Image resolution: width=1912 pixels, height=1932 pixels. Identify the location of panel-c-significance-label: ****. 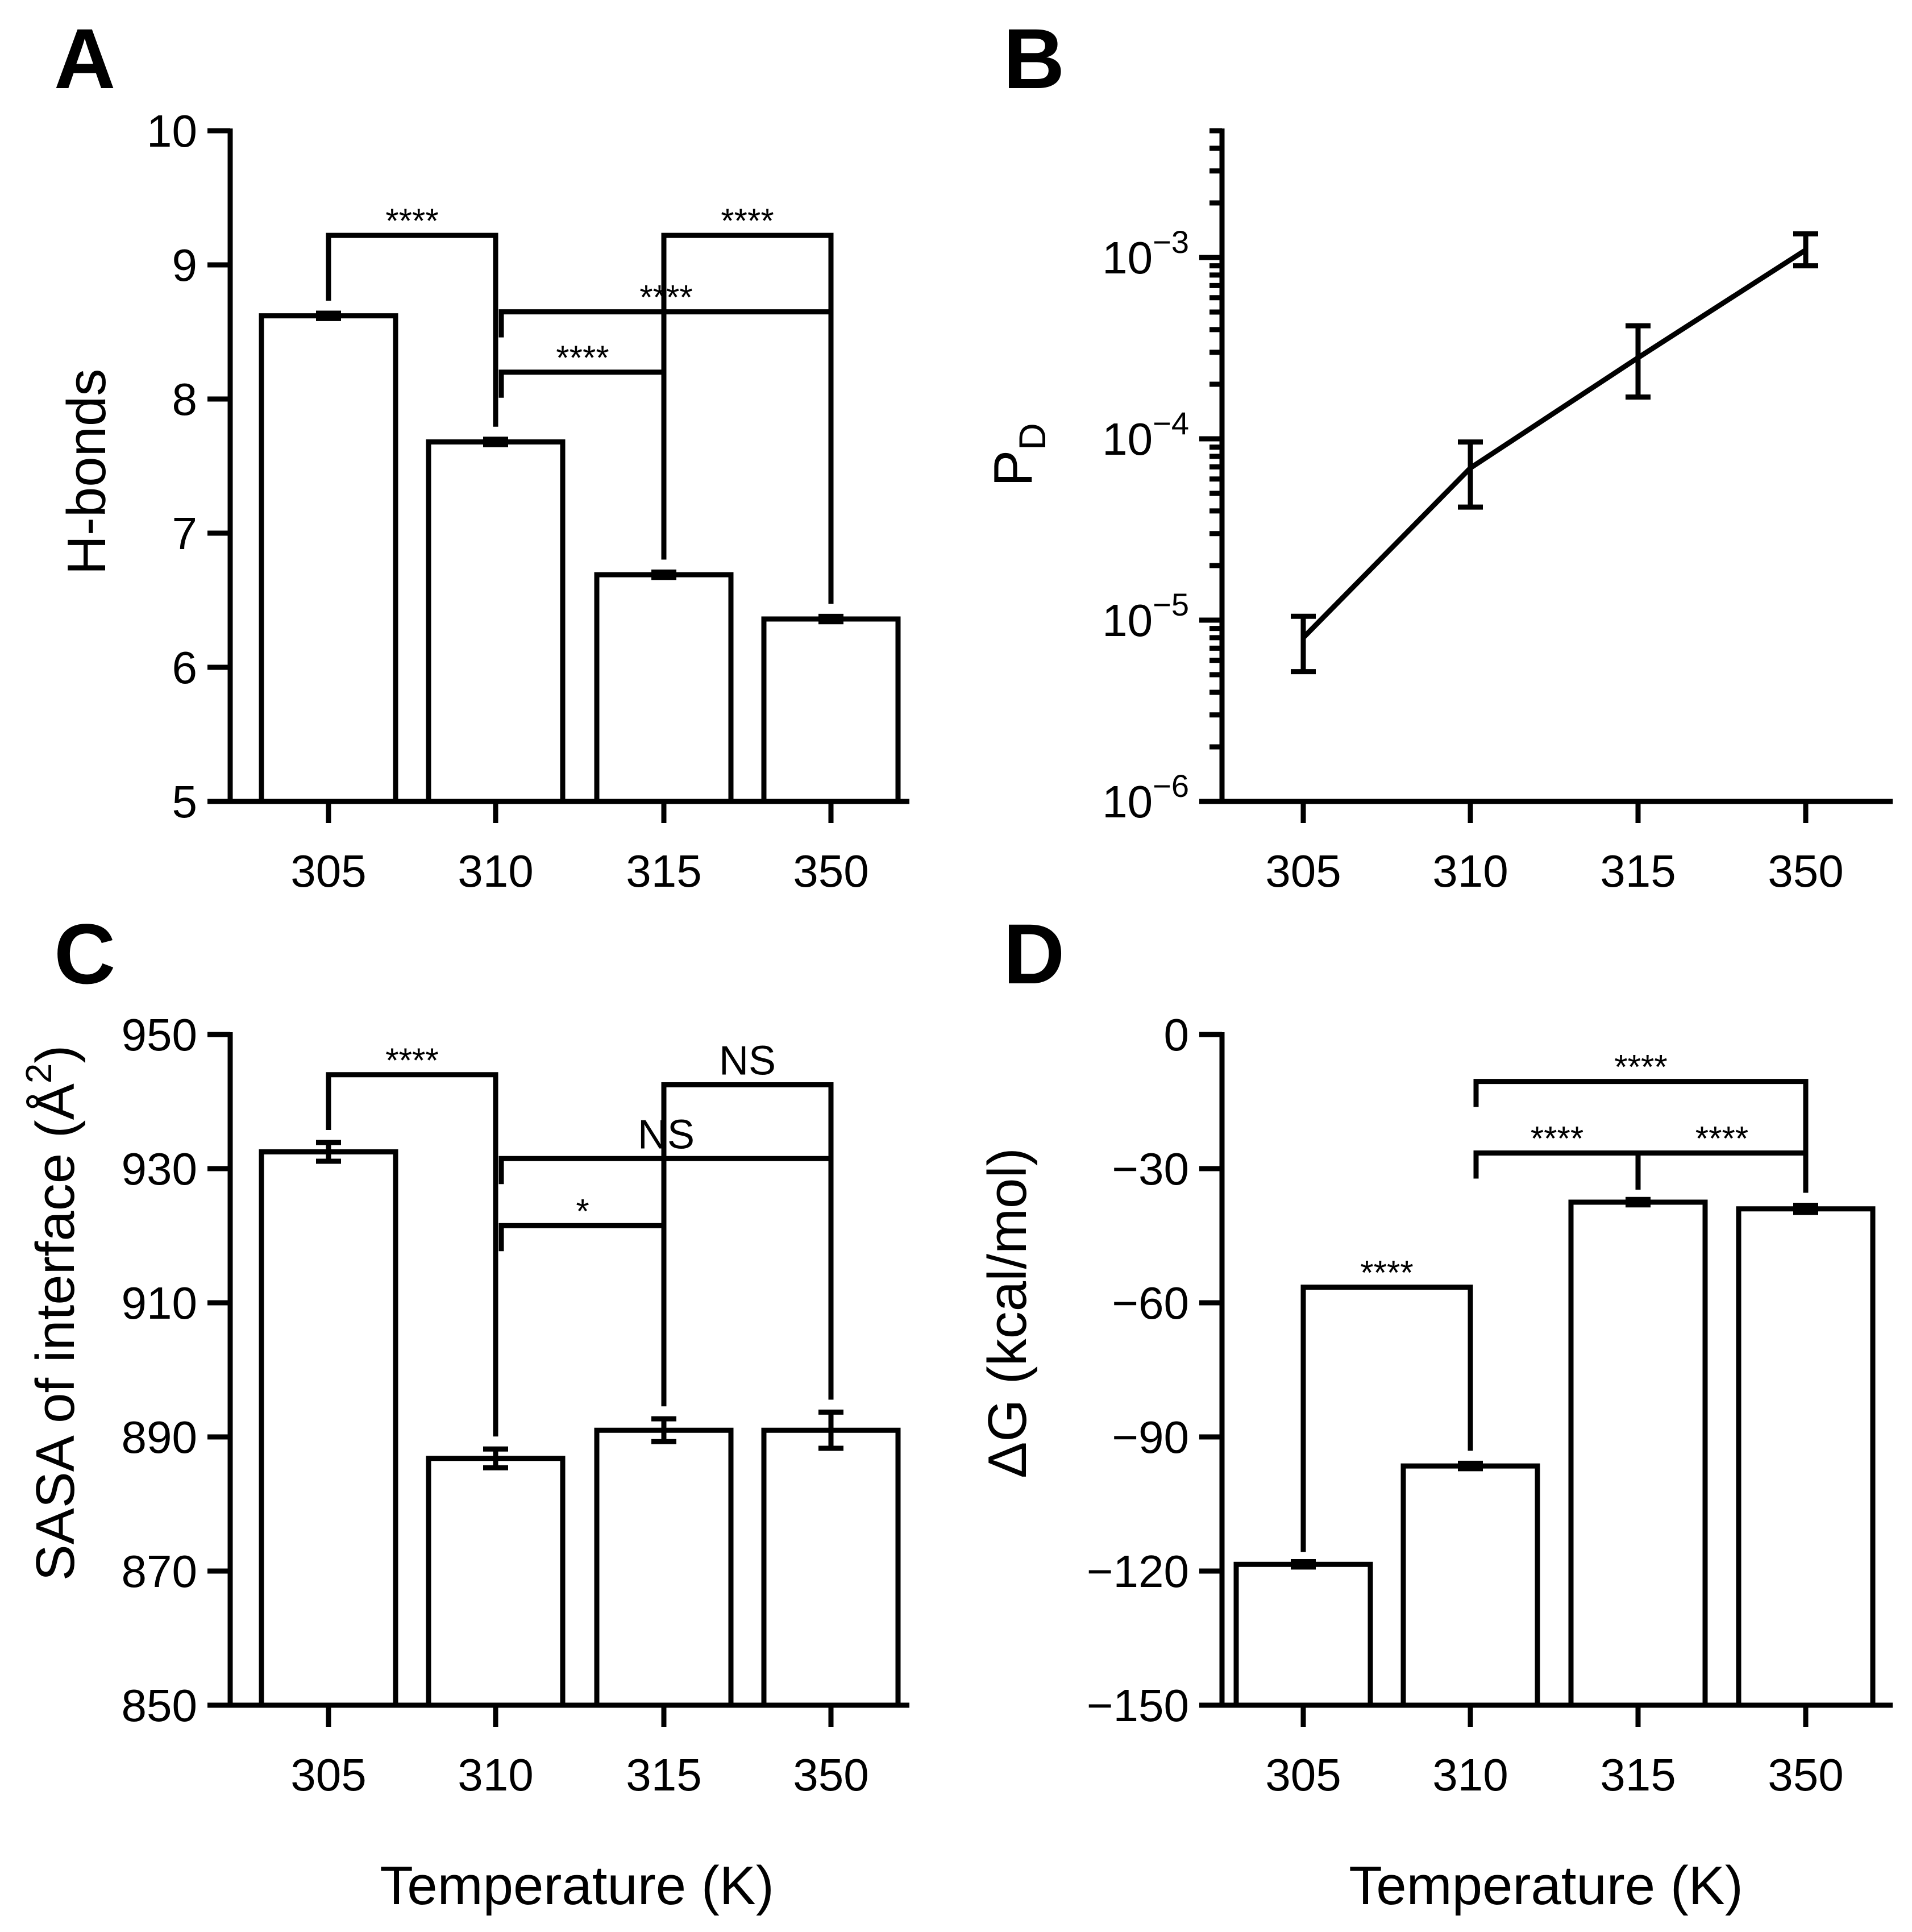
(411, 1060).